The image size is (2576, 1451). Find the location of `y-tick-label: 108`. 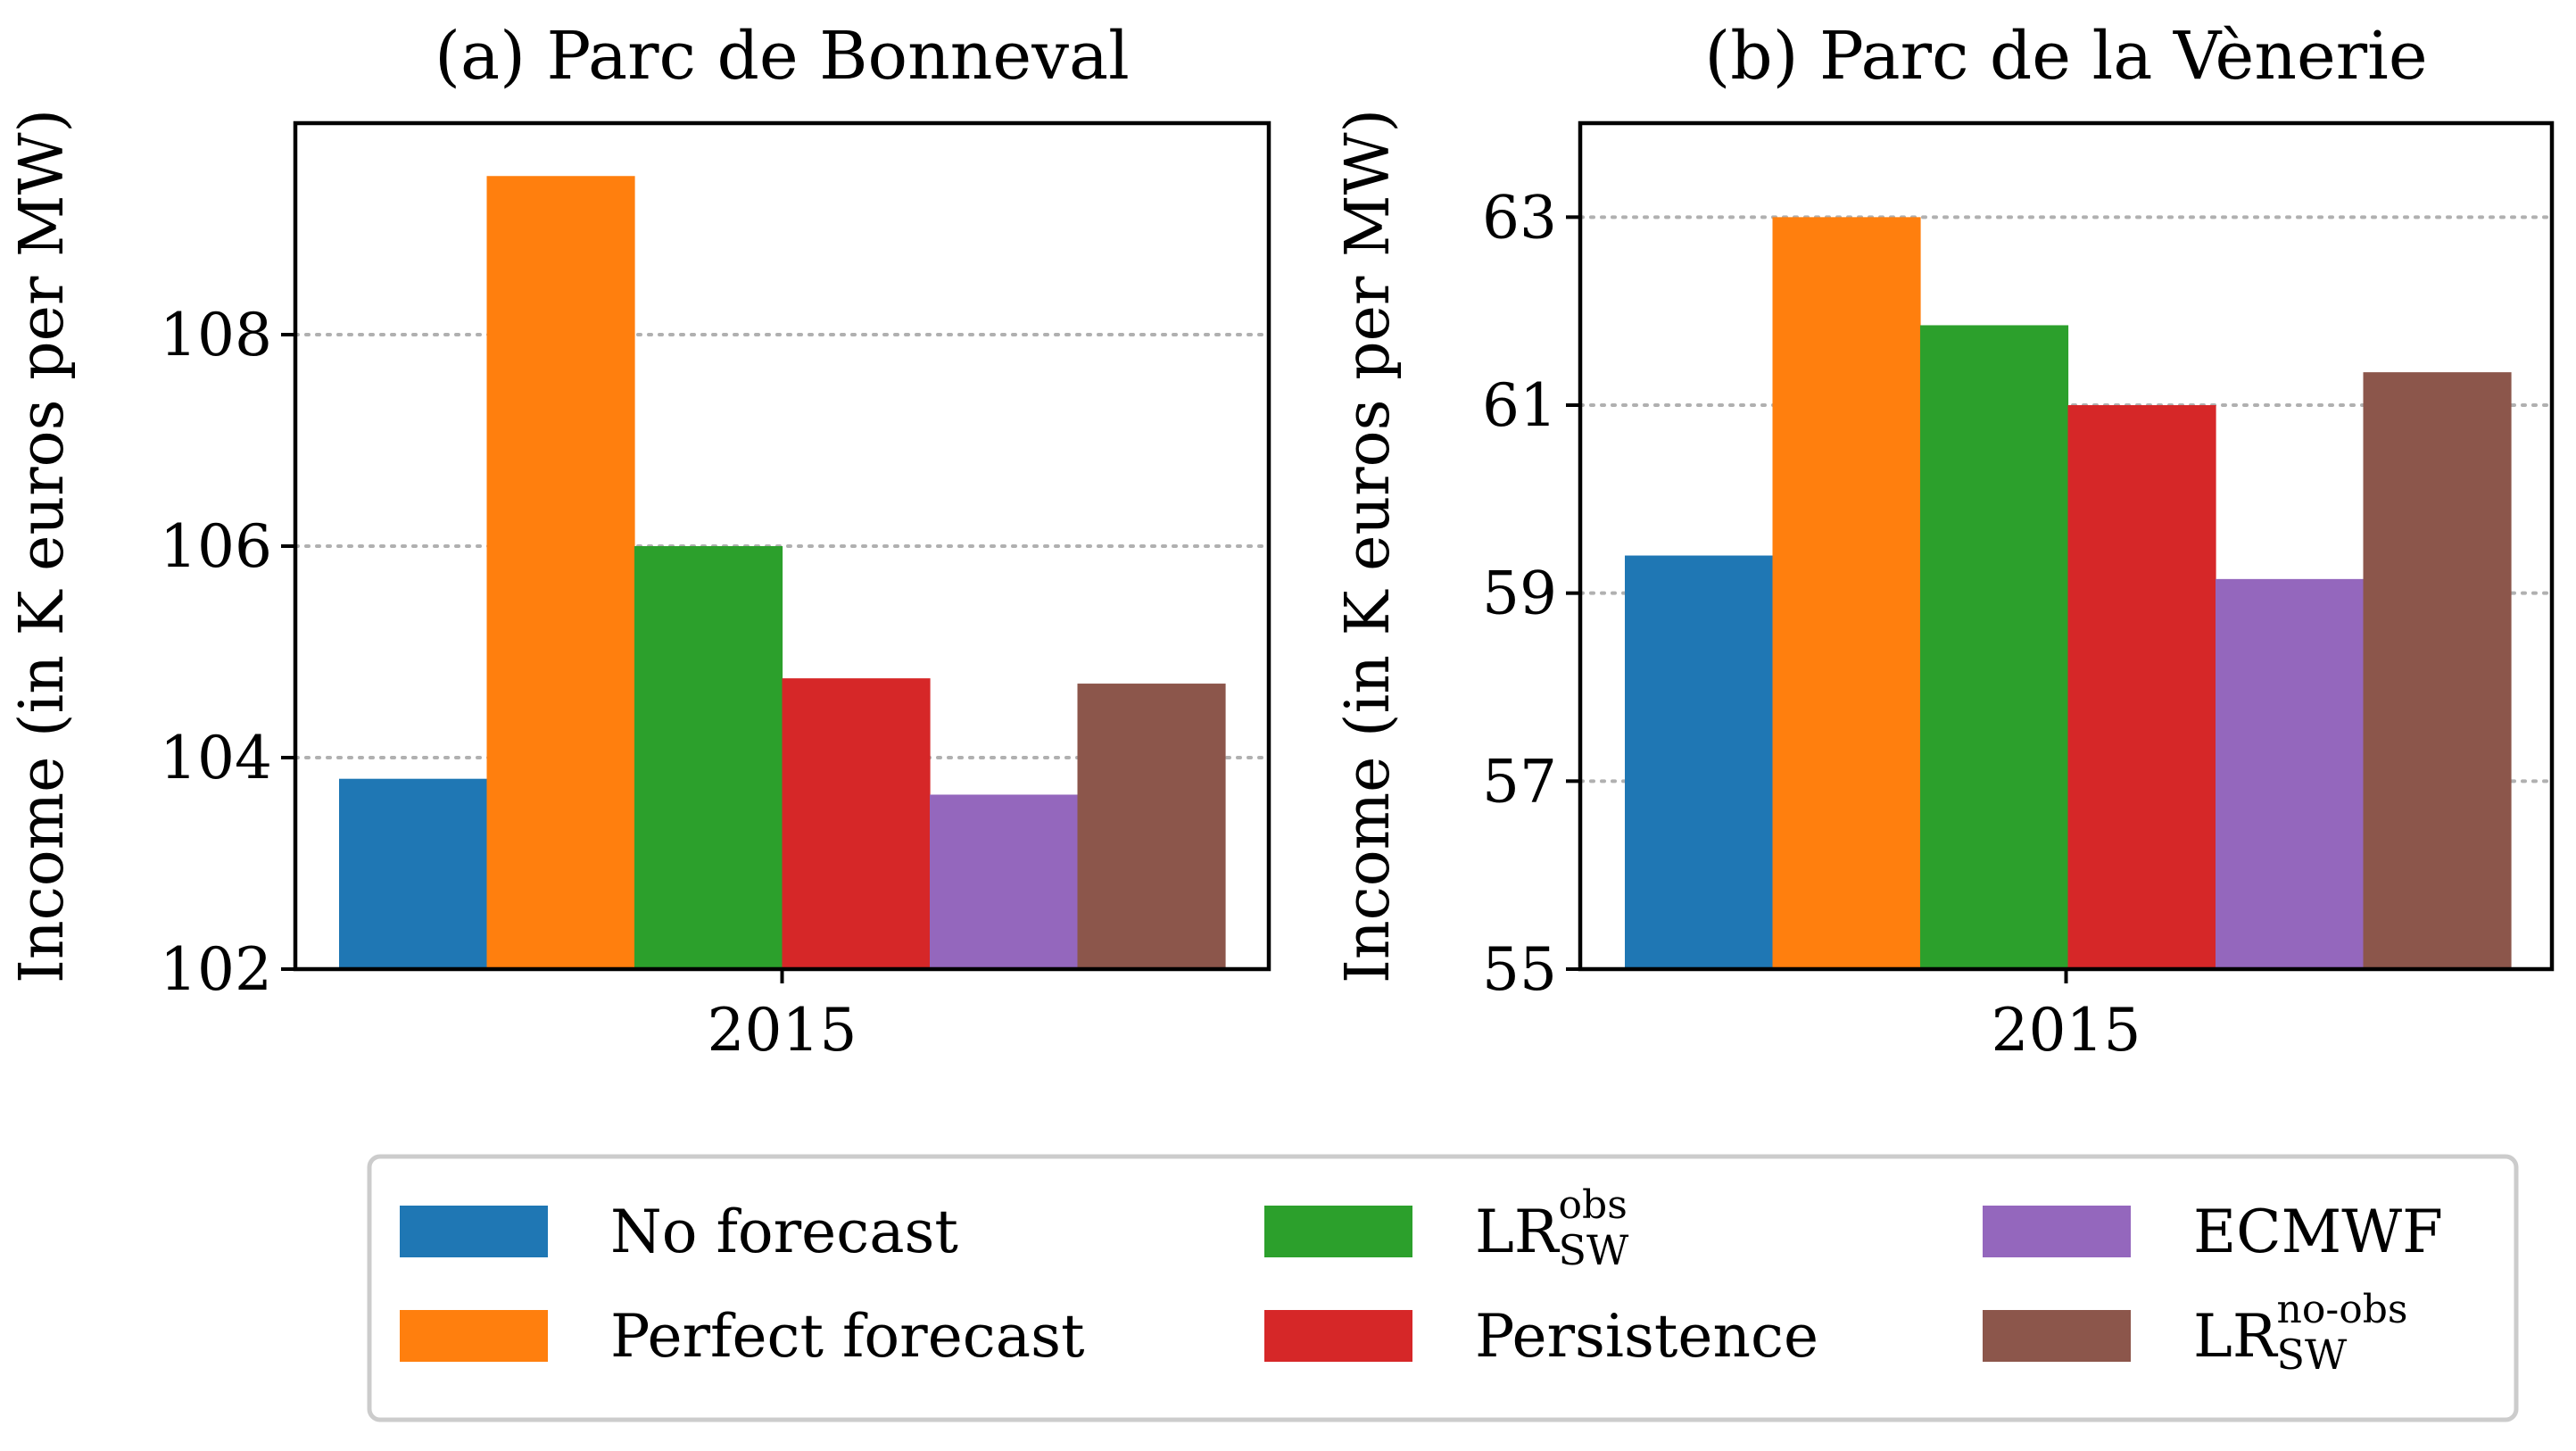

y-tick-label: 108 is located at coordinates (216, 335).